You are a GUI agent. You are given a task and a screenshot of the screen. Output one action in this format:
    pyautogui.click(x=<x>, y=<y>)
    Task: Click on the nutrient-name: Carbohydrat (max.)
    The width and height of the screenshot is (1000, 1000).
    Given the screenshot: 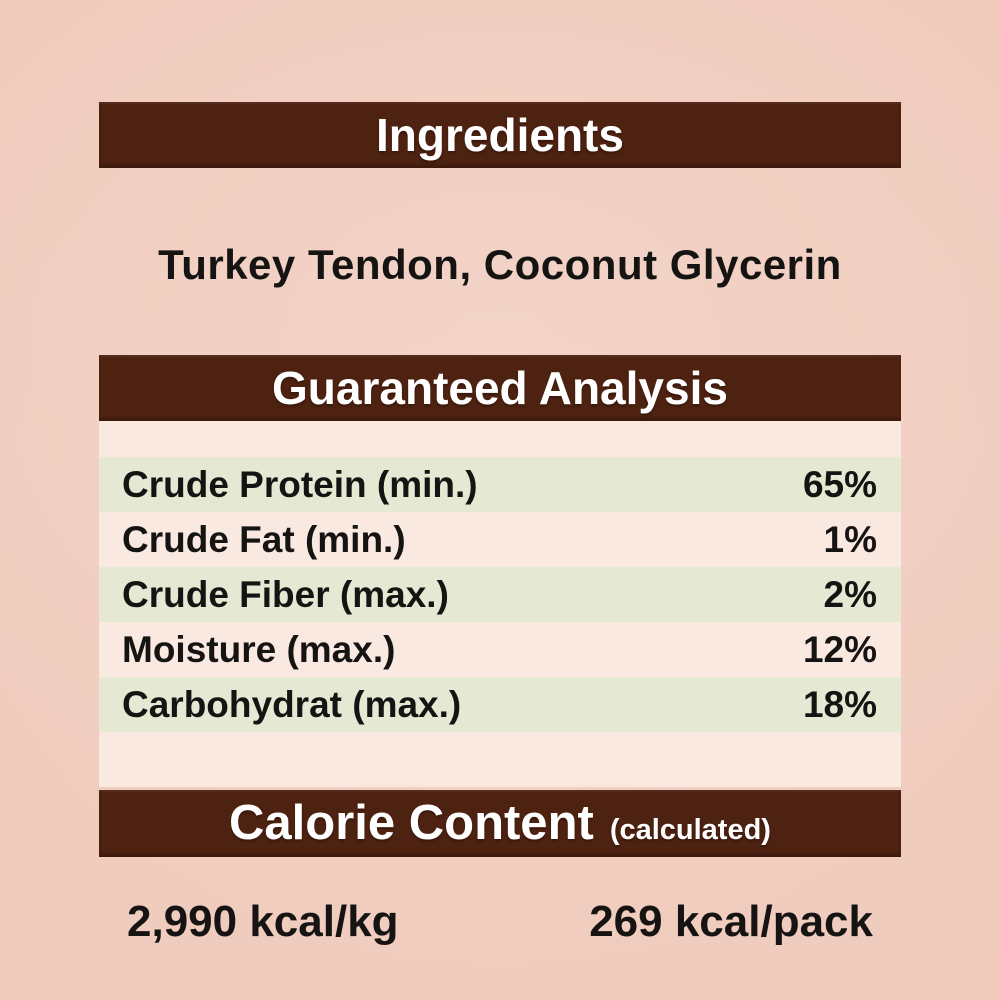 What is the action you would take?
    pyautogui.click(x=292, y=704)
    